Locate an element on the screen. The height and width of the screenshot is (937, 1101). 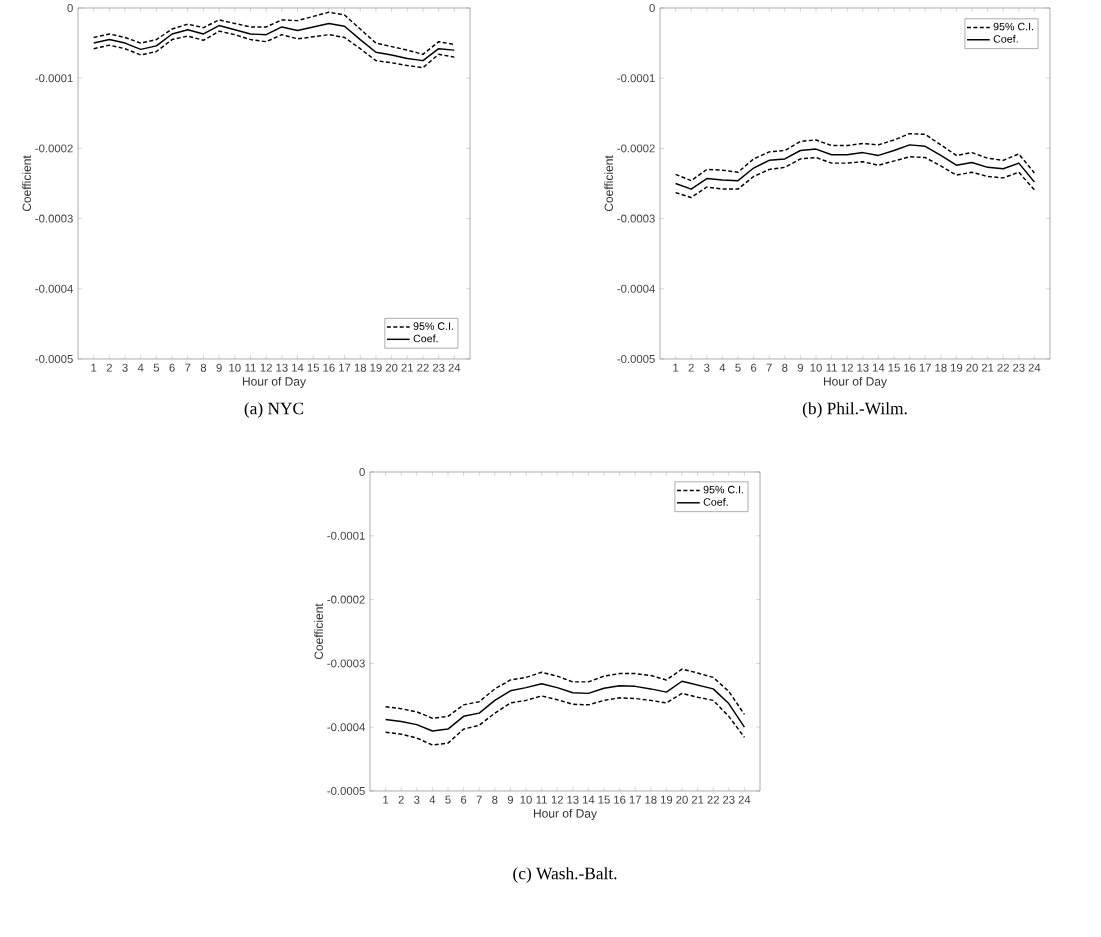
text: (a) NYC is located at coordinates (274, 410).